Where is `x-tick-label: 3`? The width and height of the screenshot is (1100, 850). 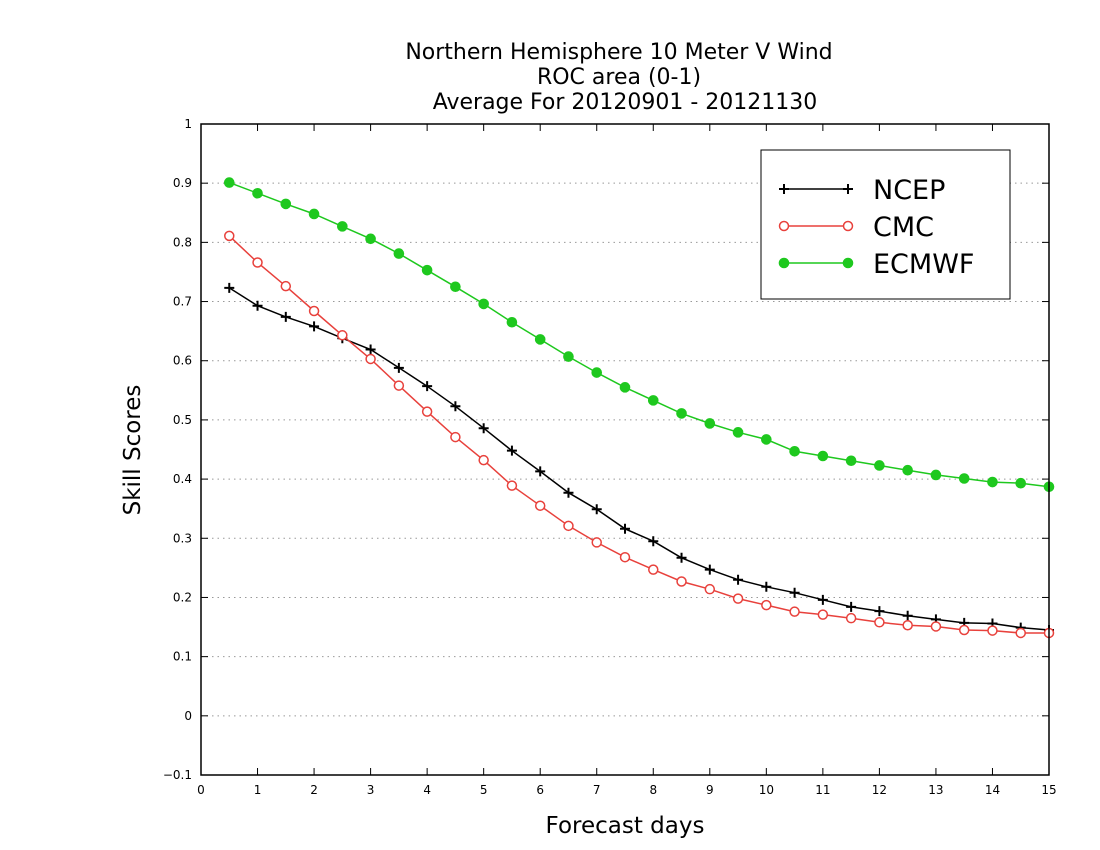
x-tick-label: 3 is located at coordinates (371, 790).